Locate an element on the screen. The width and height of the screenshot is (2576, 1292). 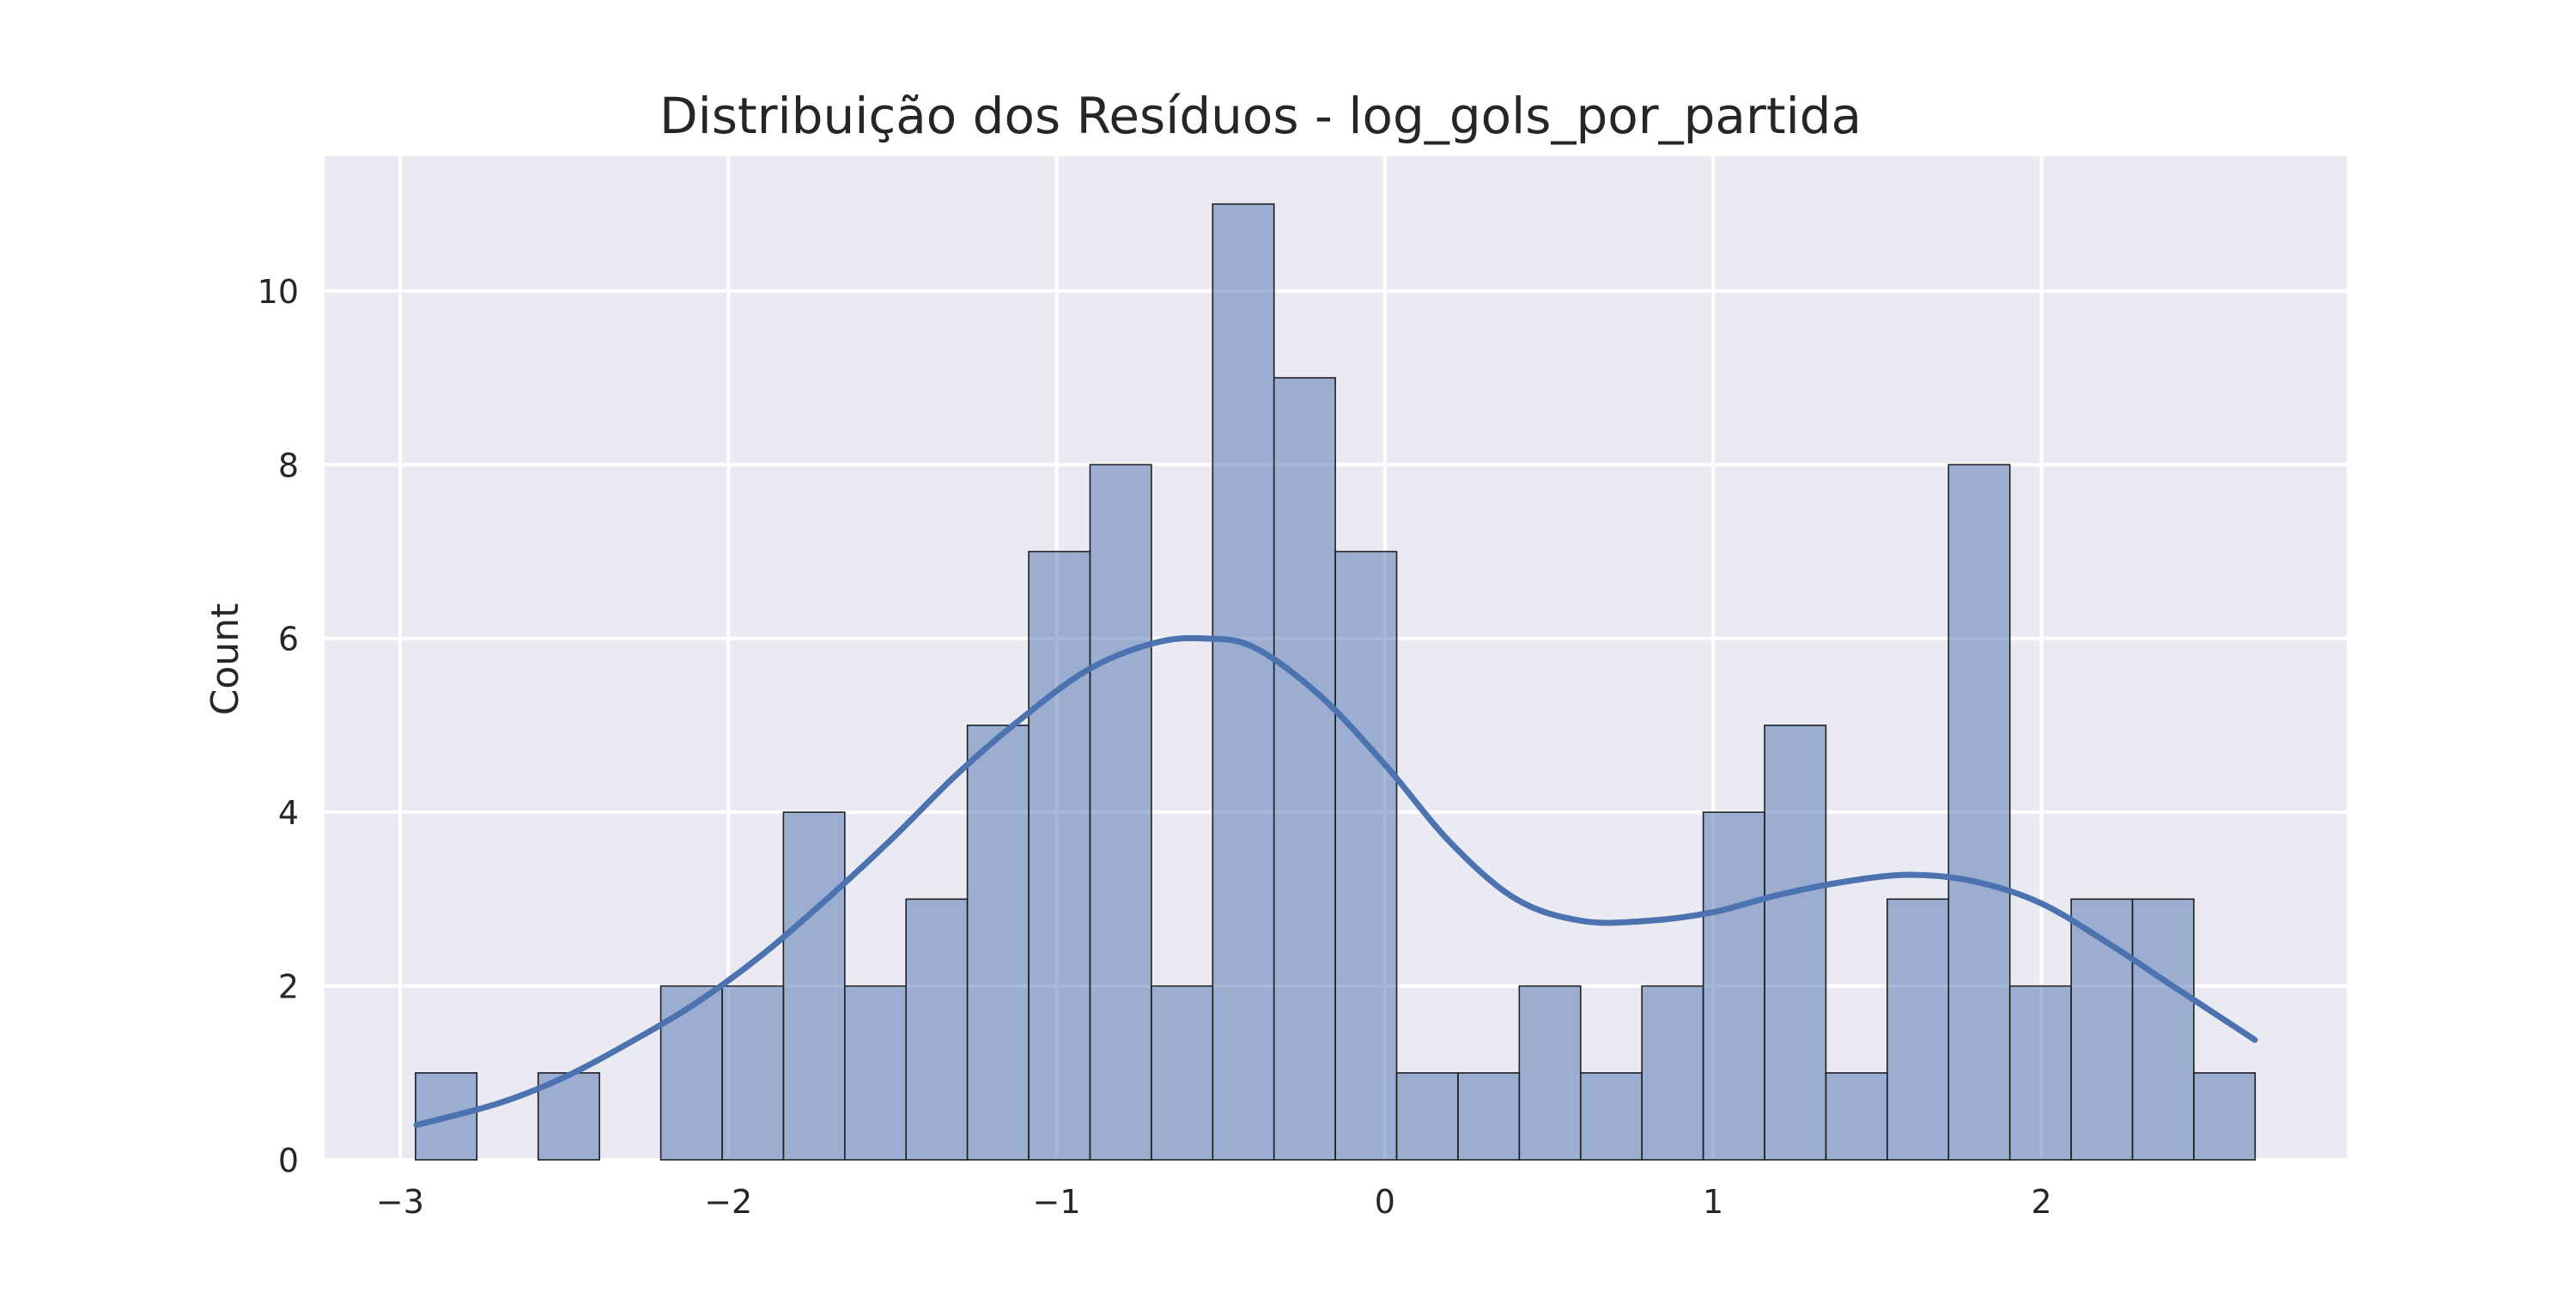
x-tick-label-3: 0 is located at coordinates (1385, 1202).